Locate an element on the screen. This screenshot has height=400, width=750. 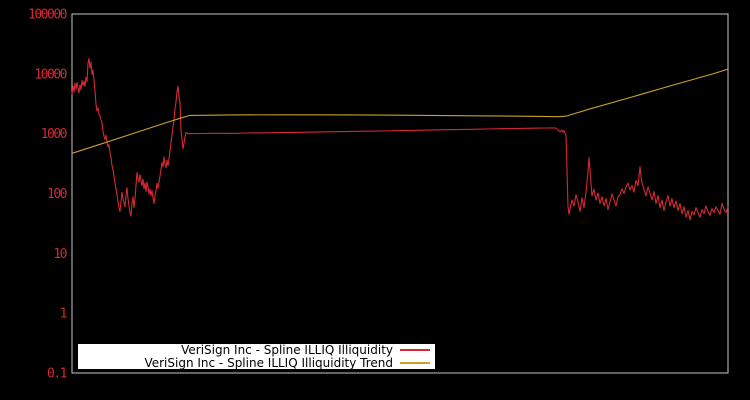
y-tick-label: 10 is located at coordinates (59, 254).